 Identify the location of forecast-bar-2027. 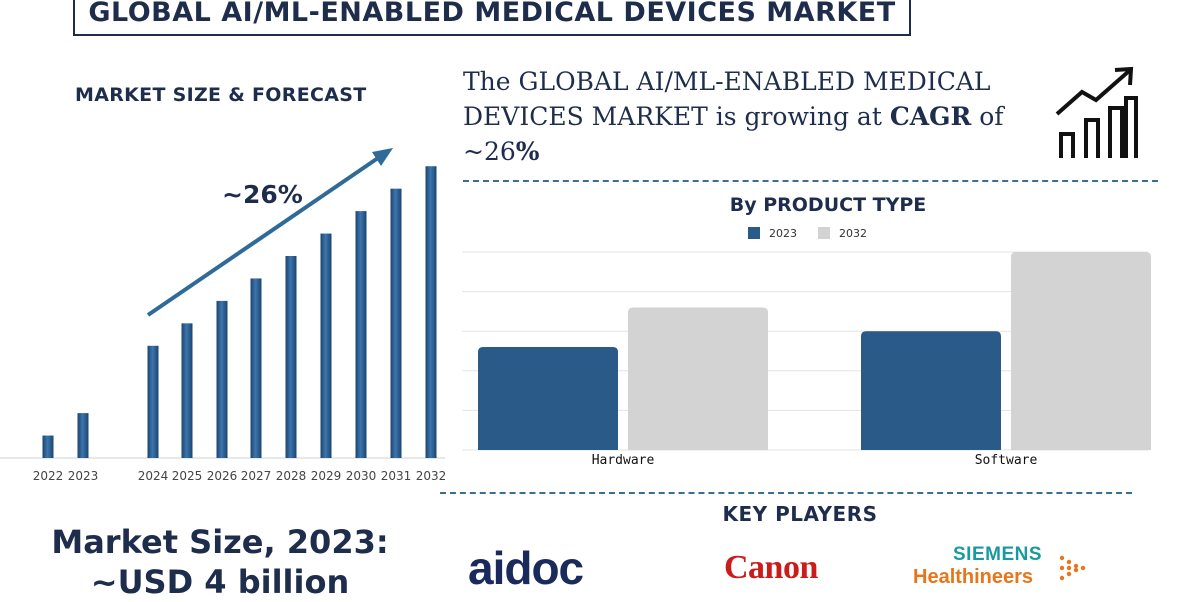
(256, 368).